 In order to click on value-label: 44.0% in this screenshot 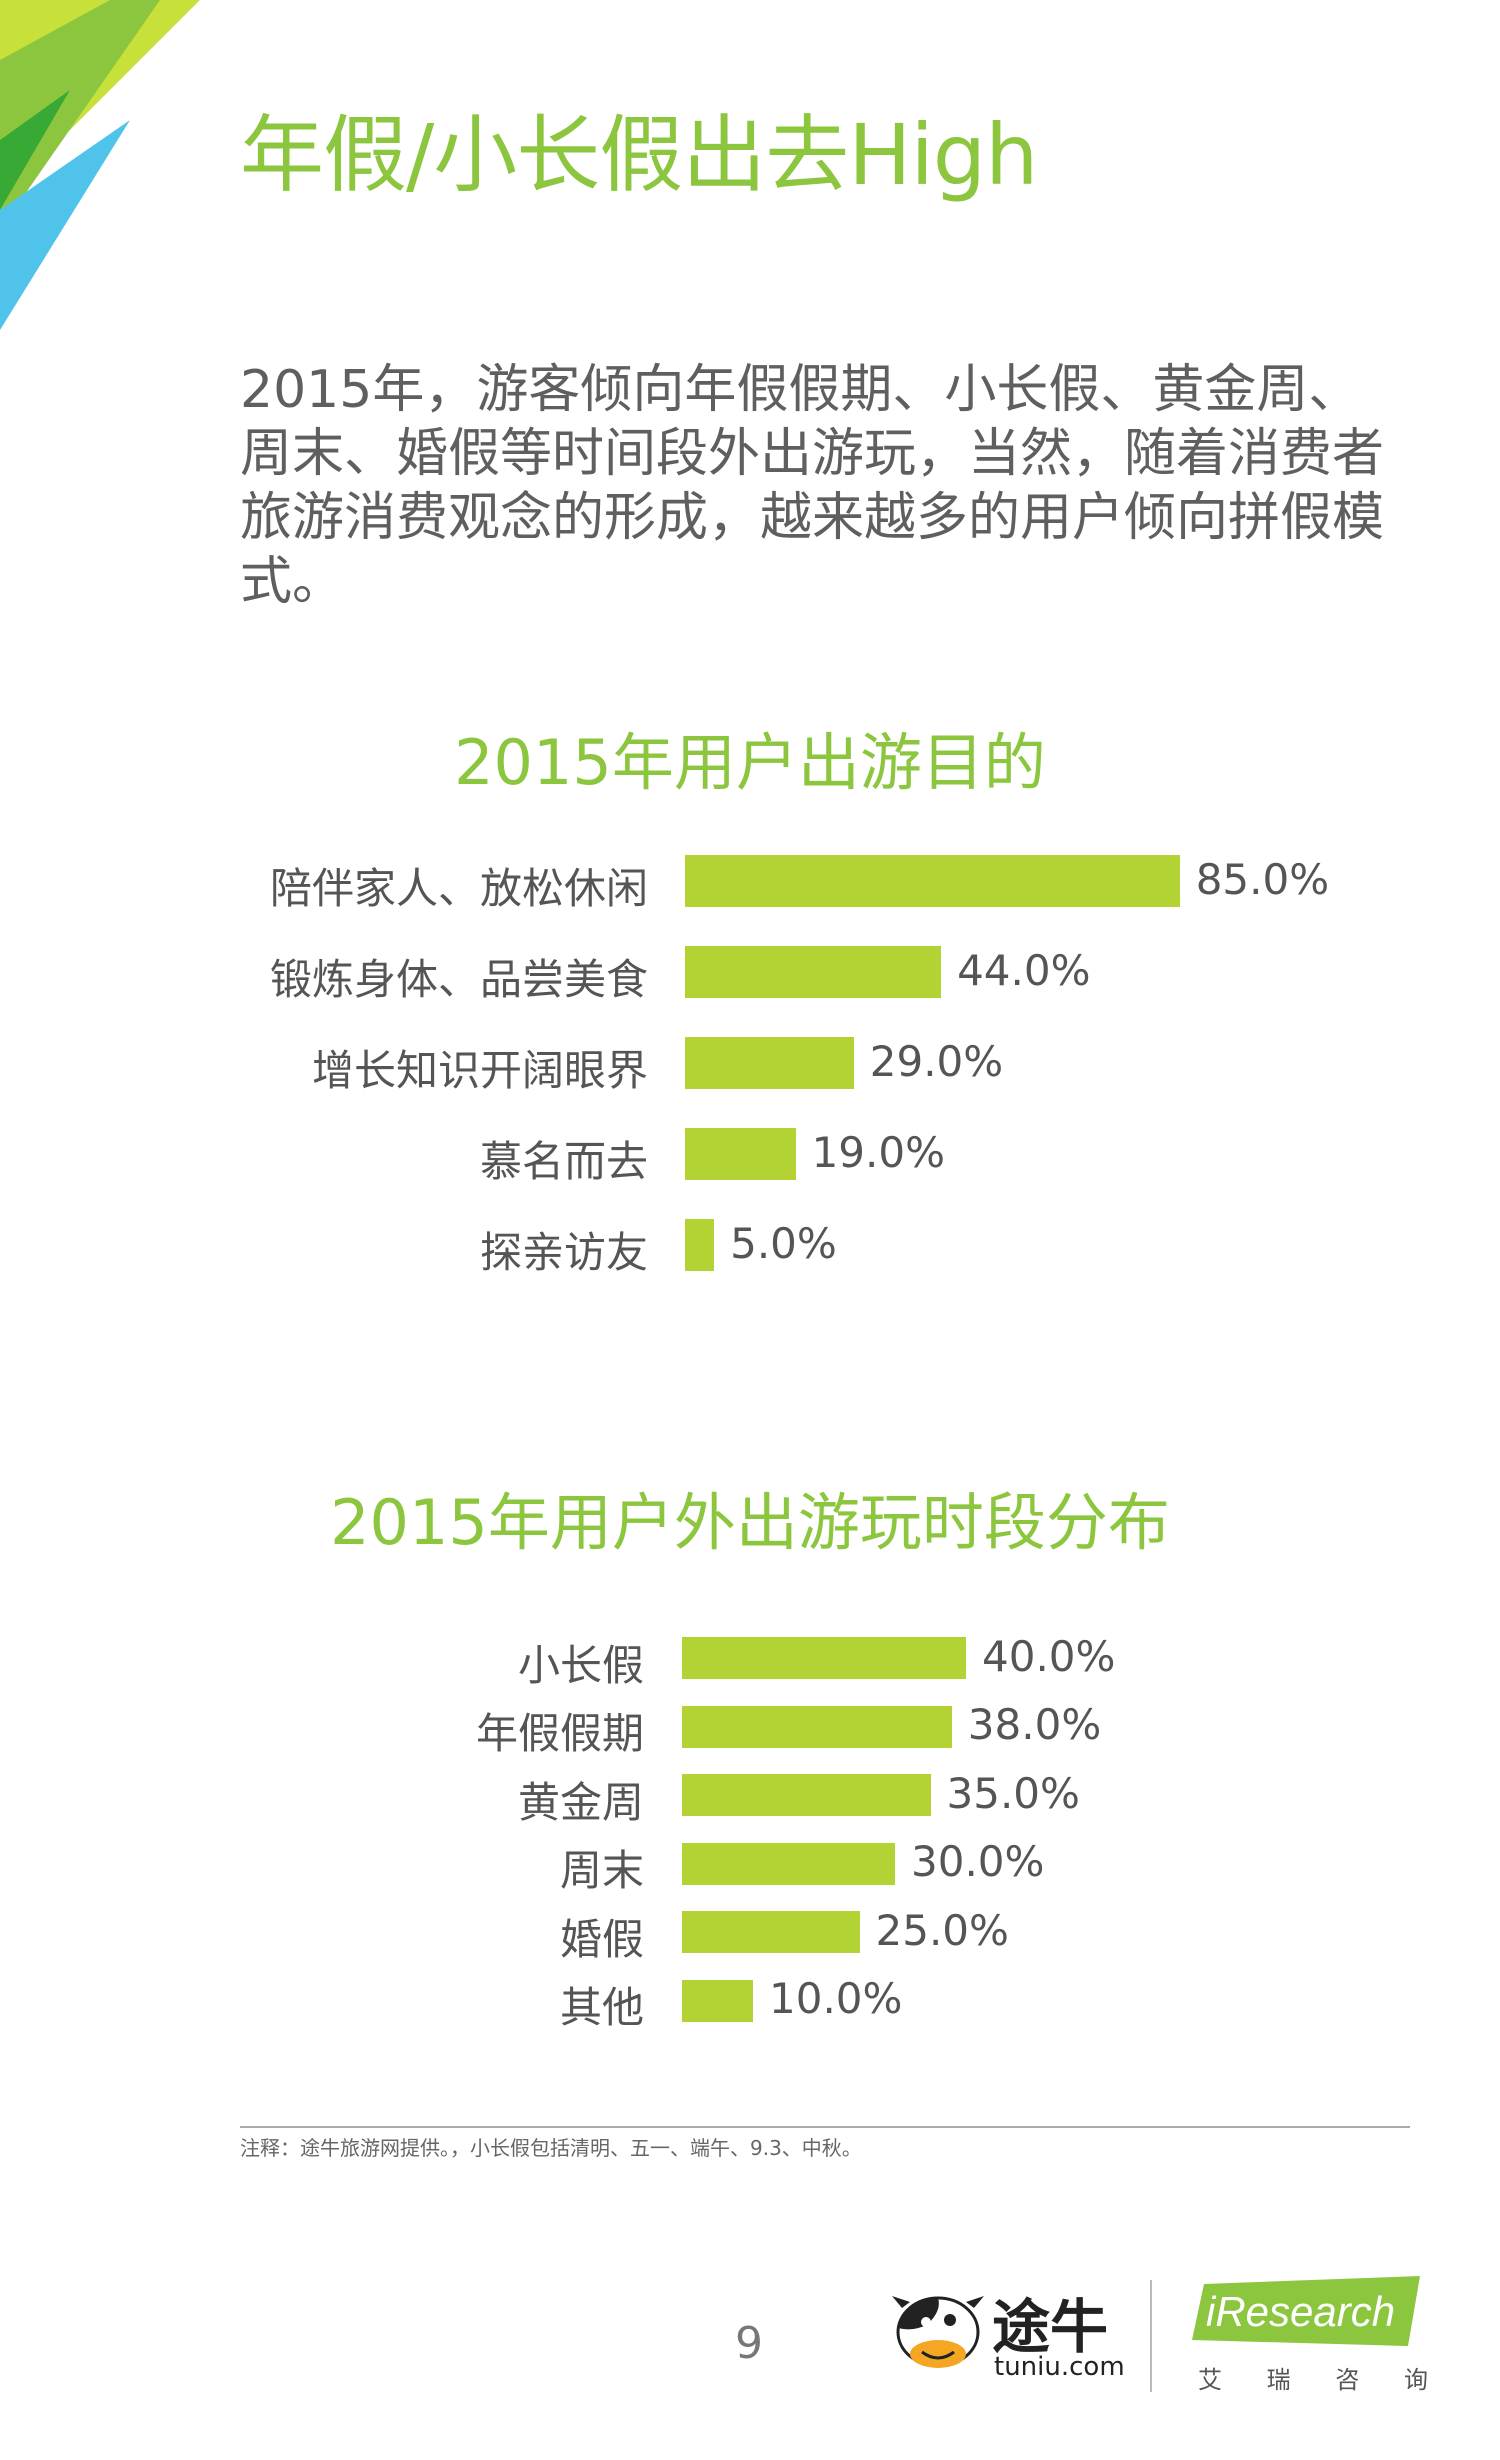, I will do `click(1024, 970)`.